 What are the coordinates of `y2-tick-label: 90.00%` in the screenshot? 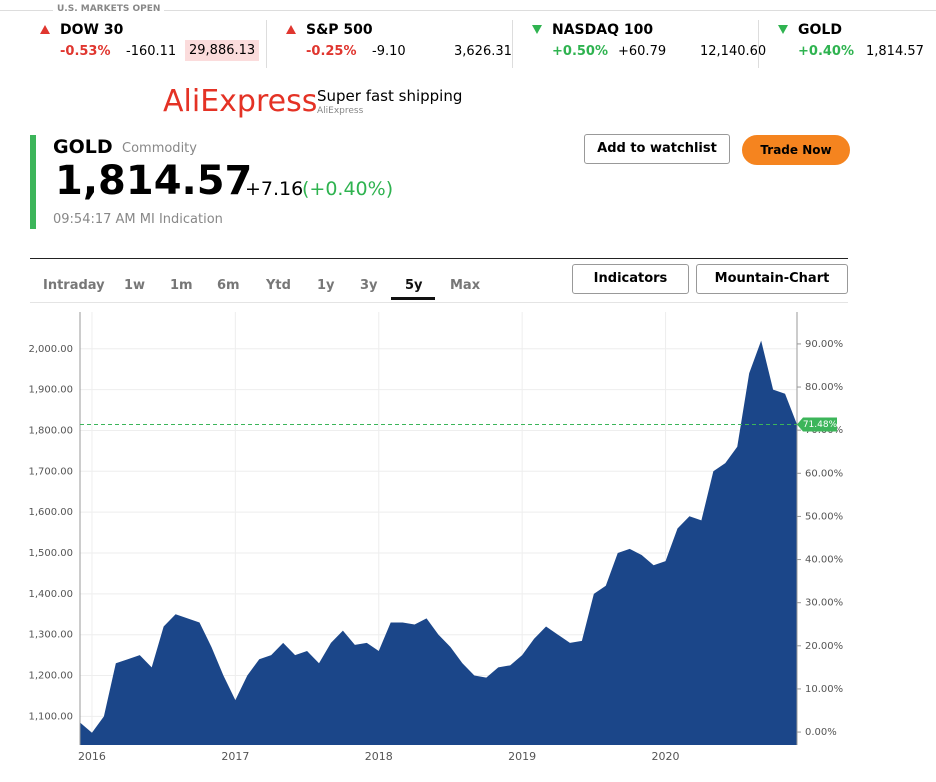 It's located at (824, 344).